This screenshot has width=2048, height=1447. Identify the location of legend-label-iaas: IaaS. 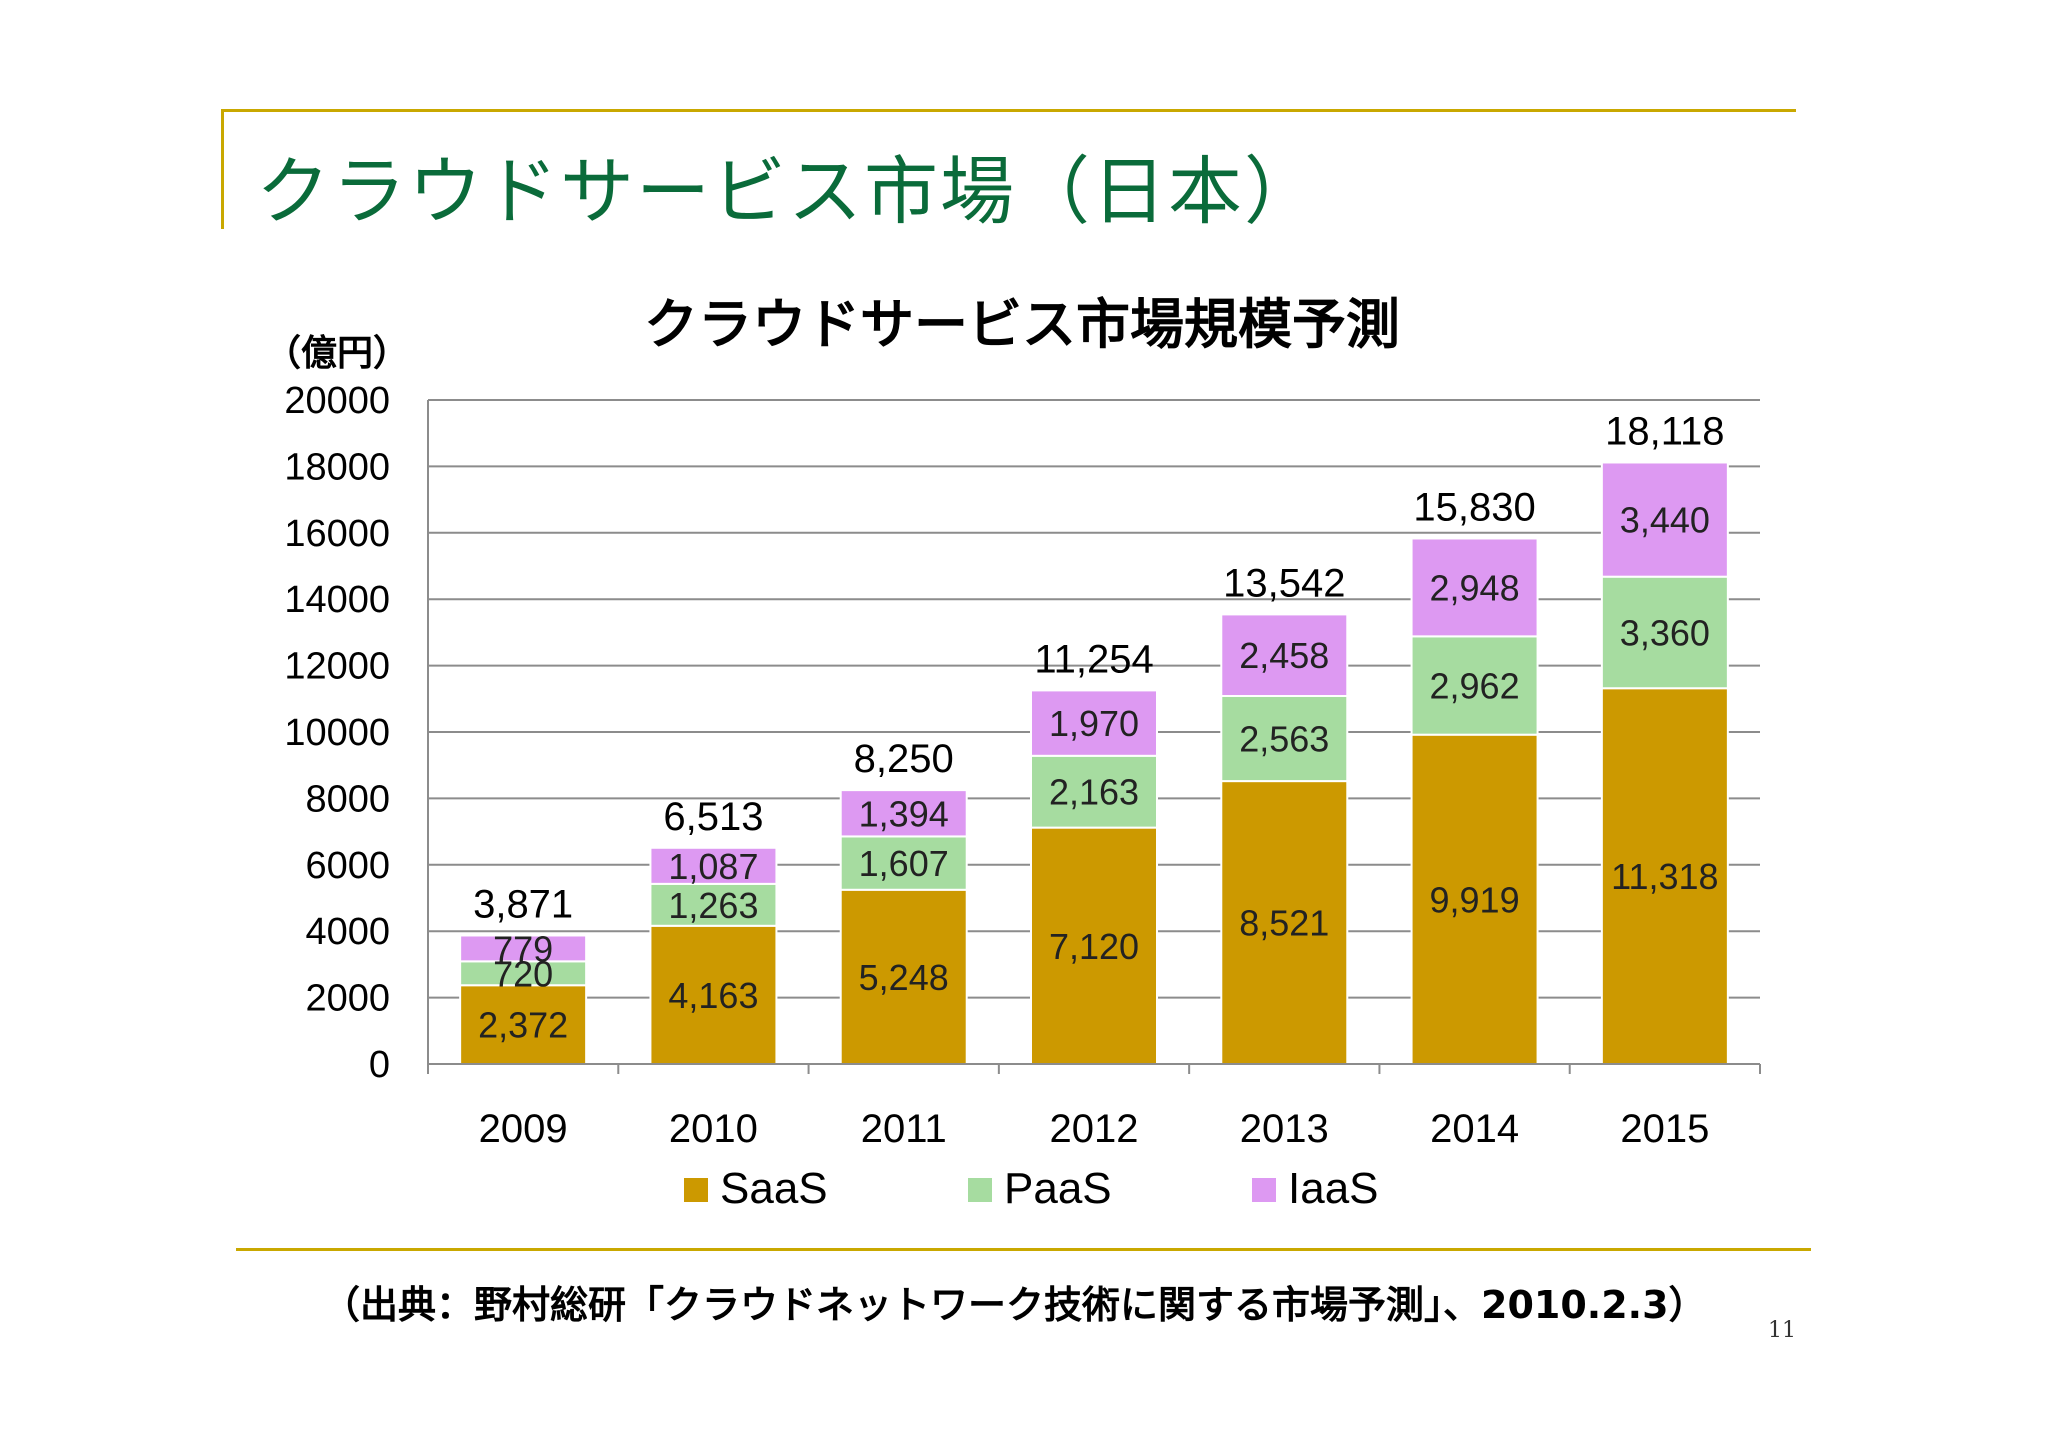
(1333, 1188).